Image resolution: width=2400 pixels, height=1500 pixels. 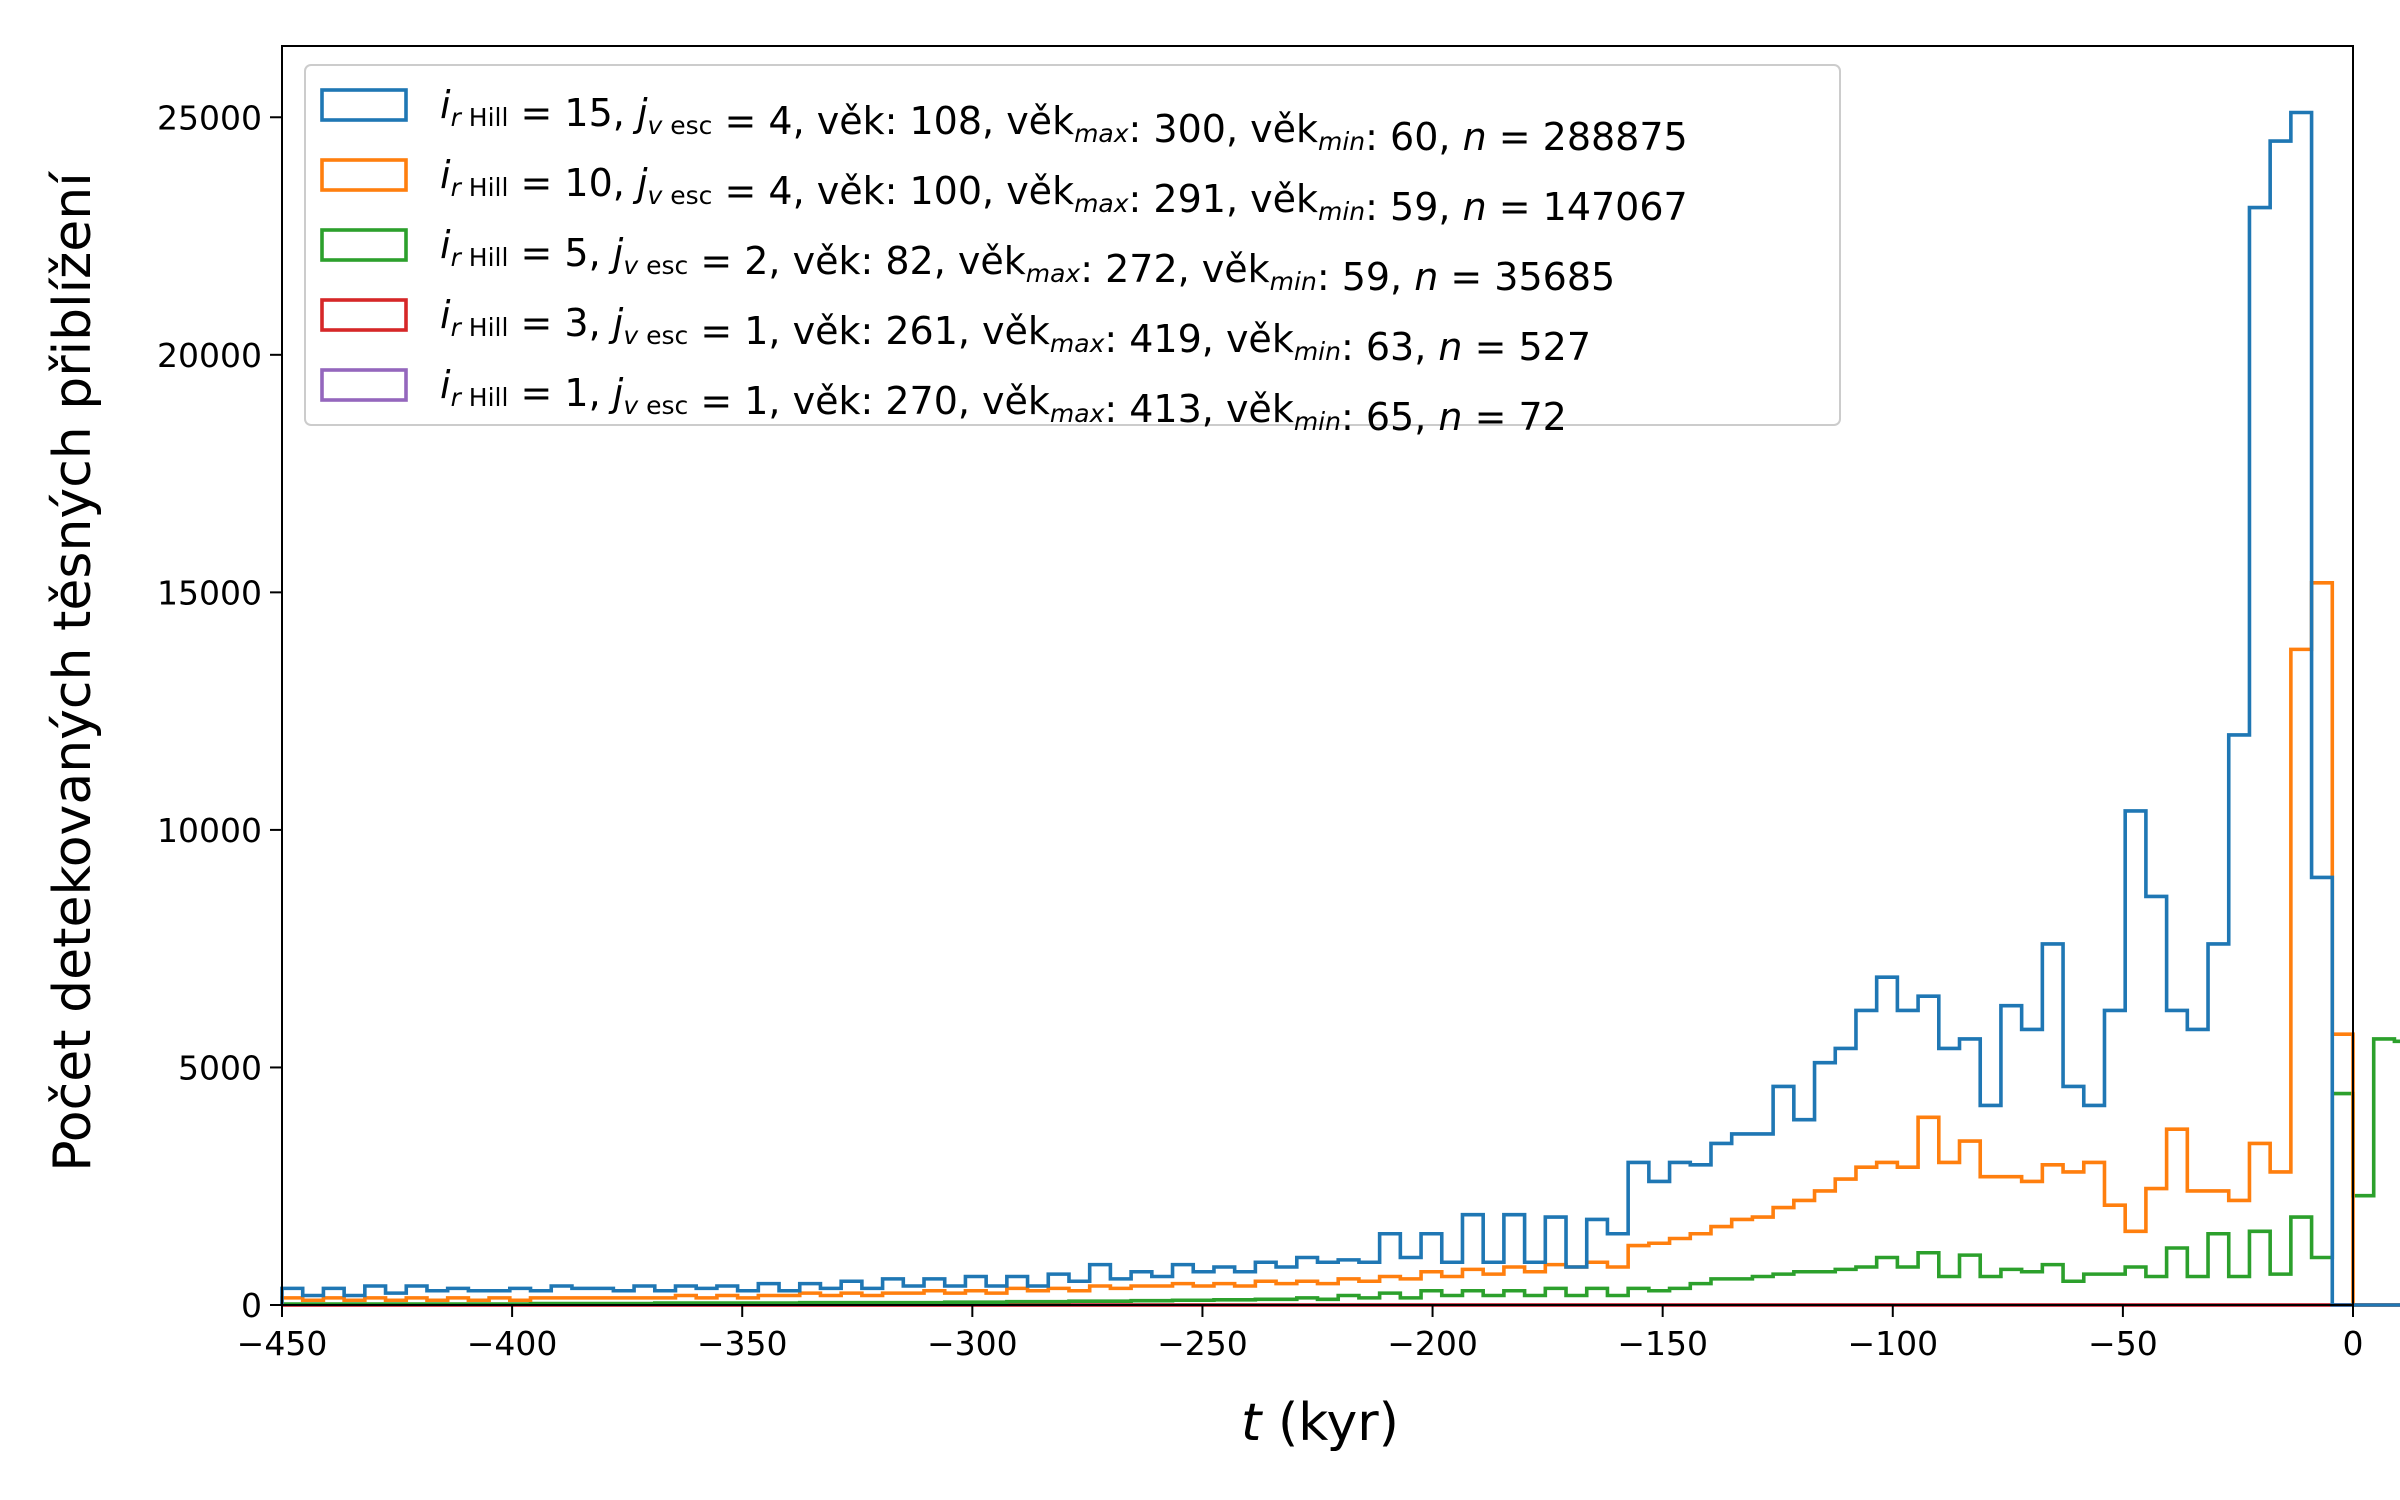 I want to click on x-axis-label: t (kyr), so click(x=1320, y=1423).